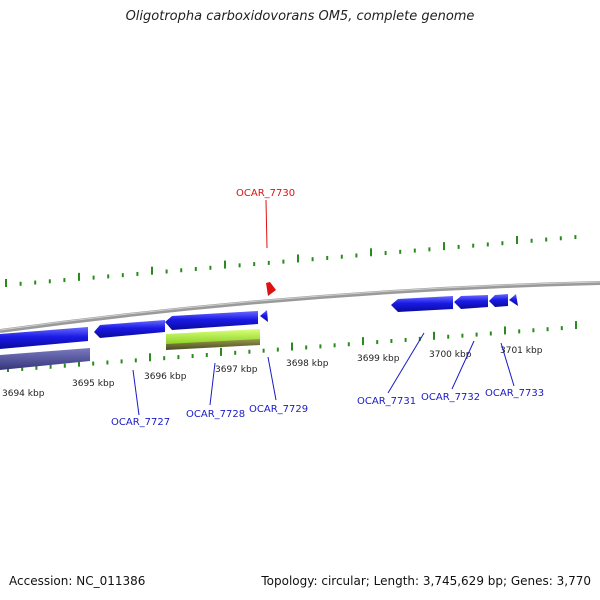 This screenshot has height=600, width=600. I want to click on genome-backbone, so click(300, 307).